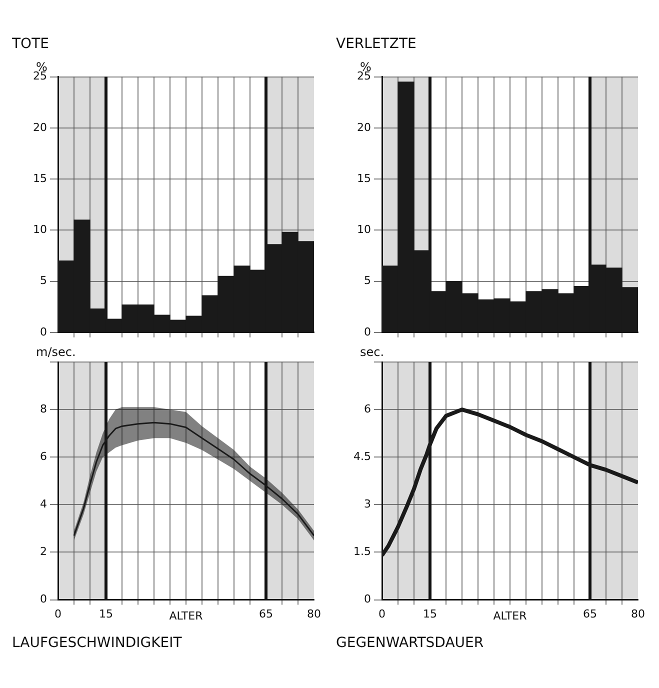 The width and height of the screenshot is (659, 688). What do you see at coordinates (367, 504) in the screenshot?
I see `y-tick-label: 3` at bounding box center [367, 504].